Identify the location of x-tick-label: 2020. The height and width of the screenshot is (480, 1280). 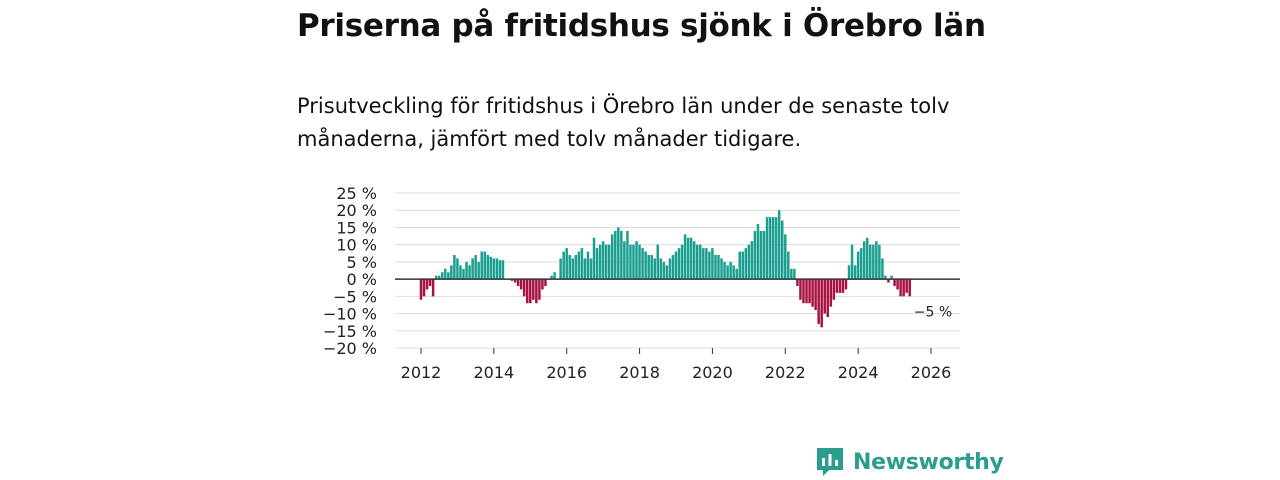
(712, 372).